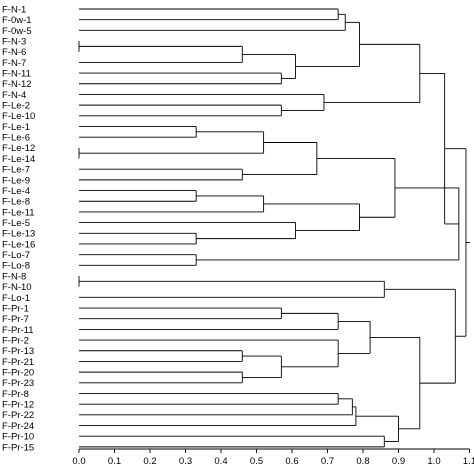  Describe the element at coordinates (468, 461) in the screenshot. I see `x-tick-label: 1.1` at that location.